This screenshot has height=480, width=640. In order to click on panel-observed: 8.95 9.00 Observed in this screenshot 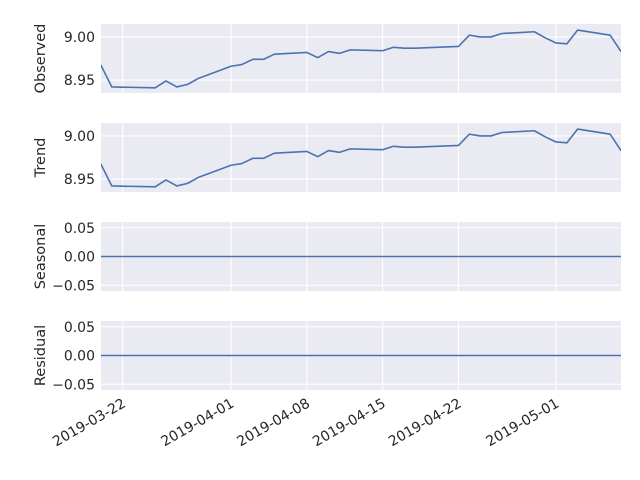, I will do `click(327, 59)`.